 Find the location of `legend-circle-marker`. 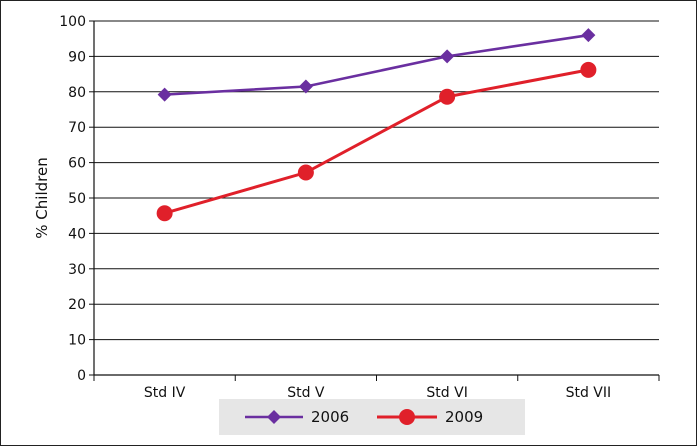

legend-circle-marker is located at coordinates (407, 417).